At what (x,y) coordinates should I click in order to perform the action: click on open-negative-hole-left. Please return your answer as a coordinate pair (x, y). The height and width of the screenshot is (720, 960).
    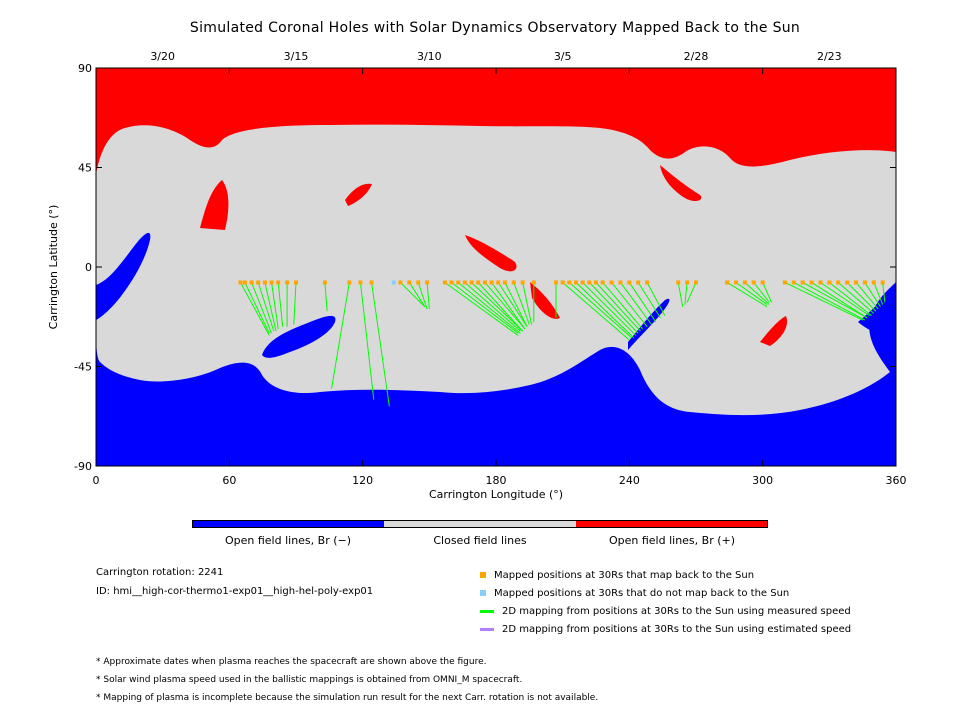
    Looking at the image, I should click on (123, 276).